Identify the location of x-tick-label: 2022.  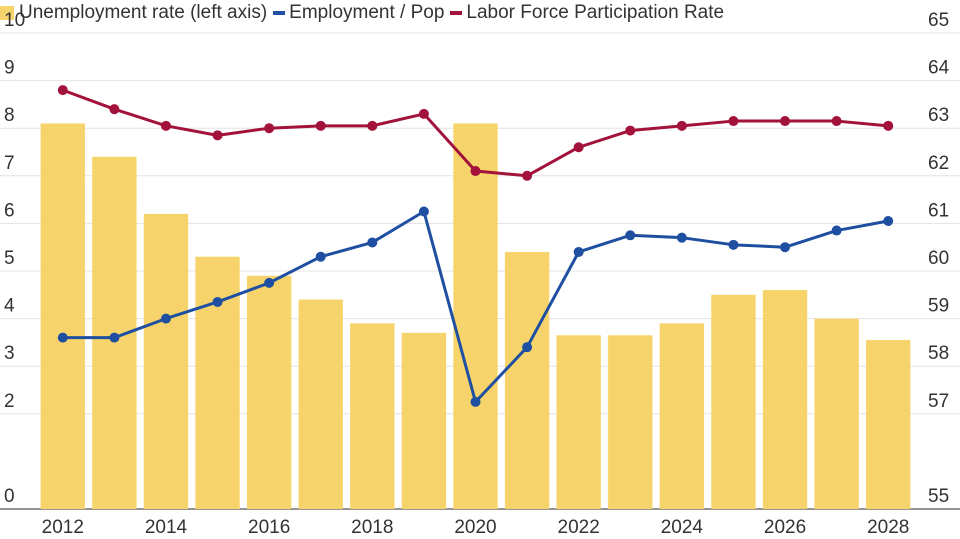
(579, 527).